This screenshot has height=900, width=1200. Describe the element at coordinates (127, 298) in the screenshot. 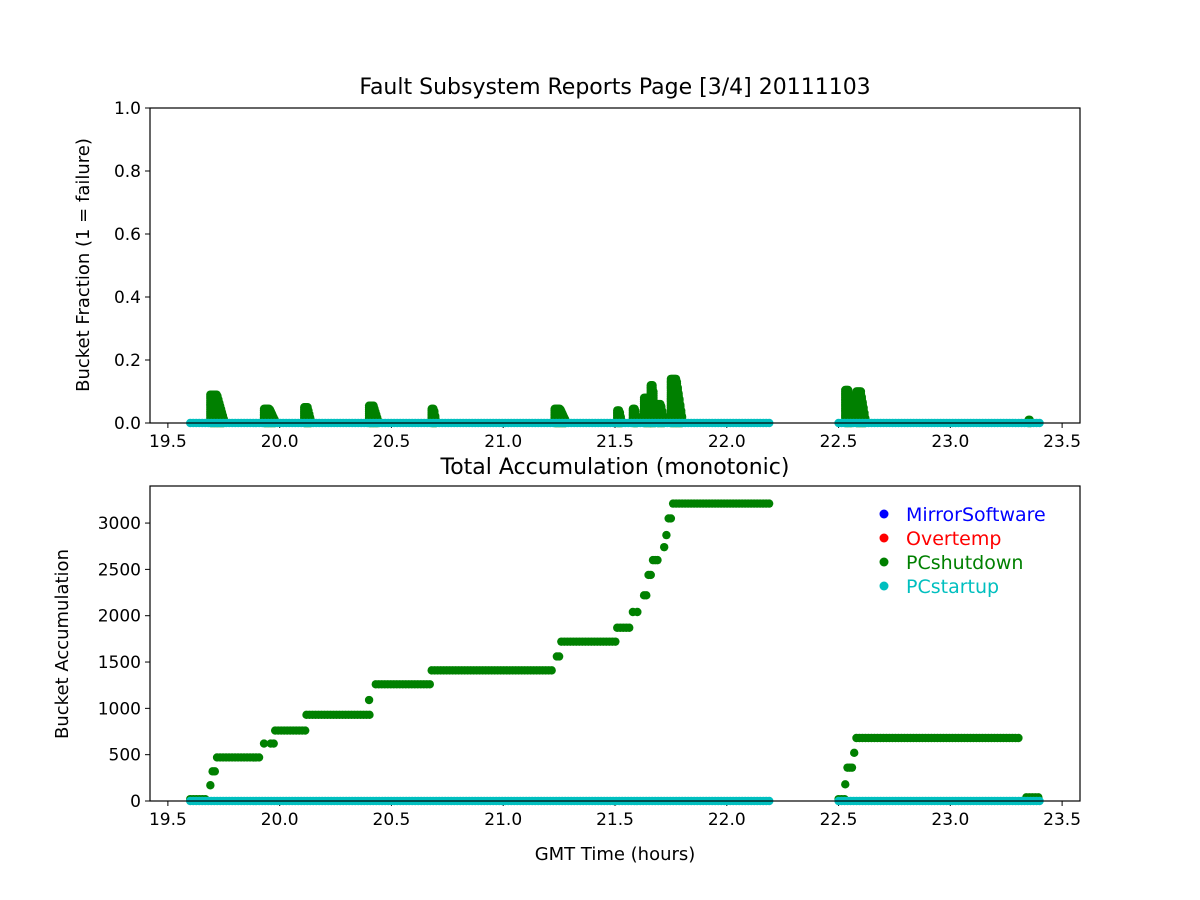

I see `y-tick-label: 0.4` at that location.